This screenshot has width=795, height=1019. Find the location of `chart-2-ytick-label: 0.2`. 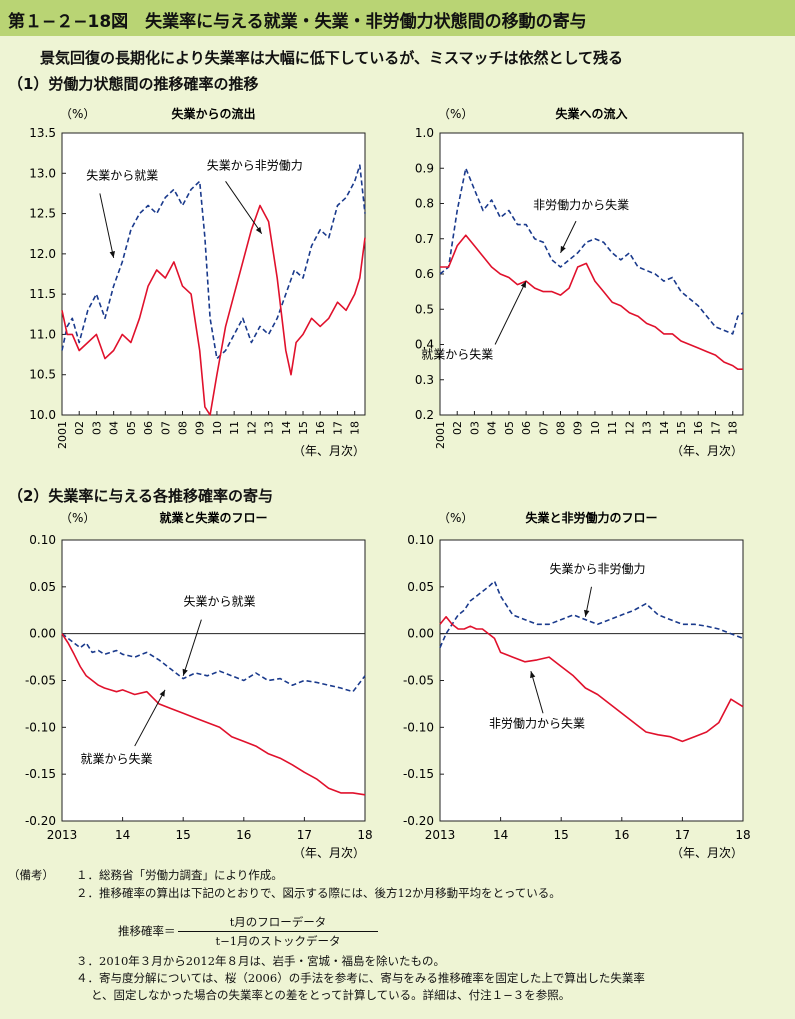

chart-2-ytick-label: 0.2 is located at coordinates (424, 415).